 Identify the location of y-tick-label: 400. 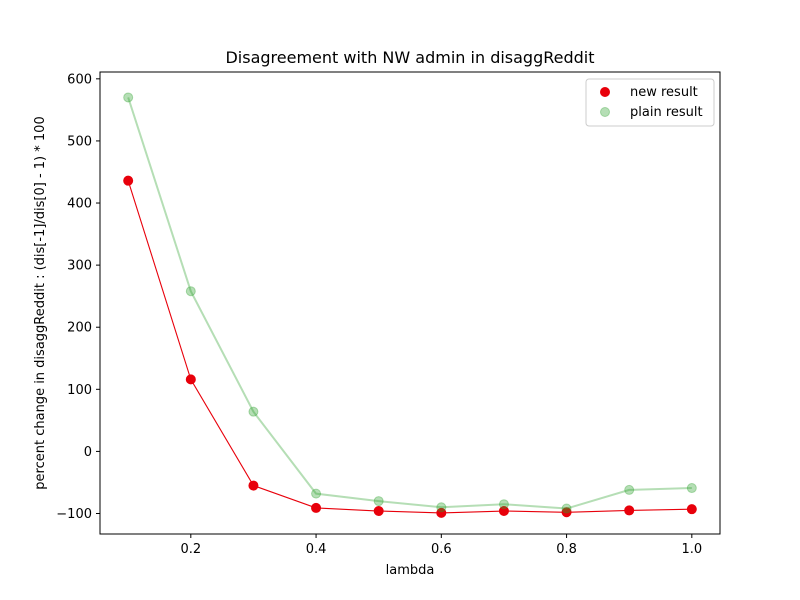
(79, 204).